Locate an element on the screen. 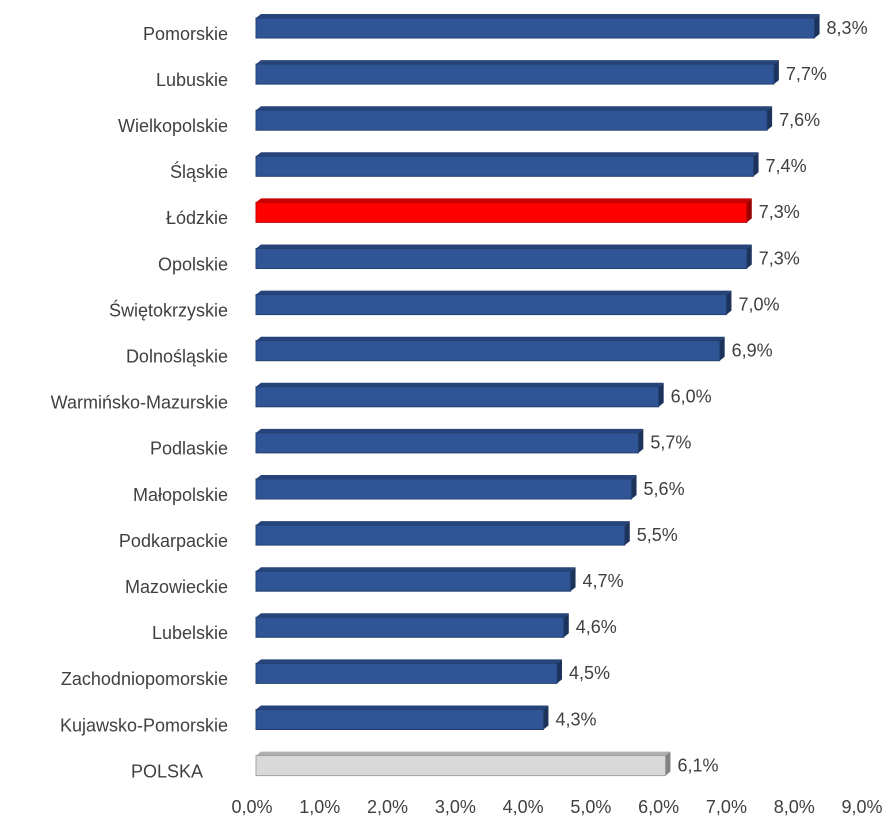 Image resolution: width=896 pixels, height=827 pixels. x-tick-label: 7,0% is located at coordinates (726, 807).